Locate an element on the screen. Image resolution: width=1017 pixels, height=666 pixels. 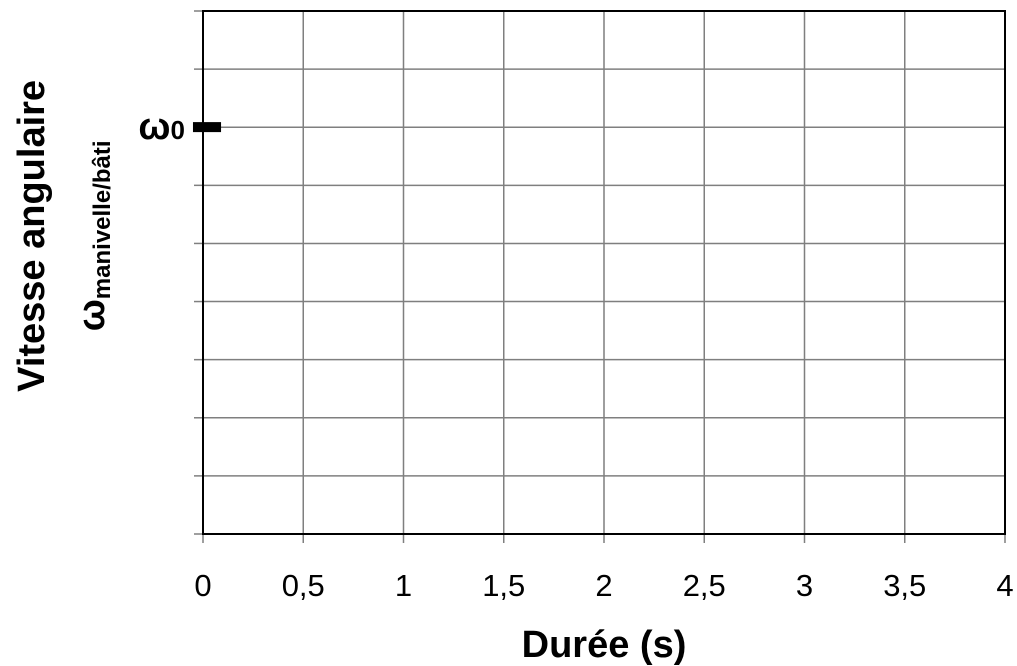
omega-zero-marker: ω0 is located at coordinates (180, 127).